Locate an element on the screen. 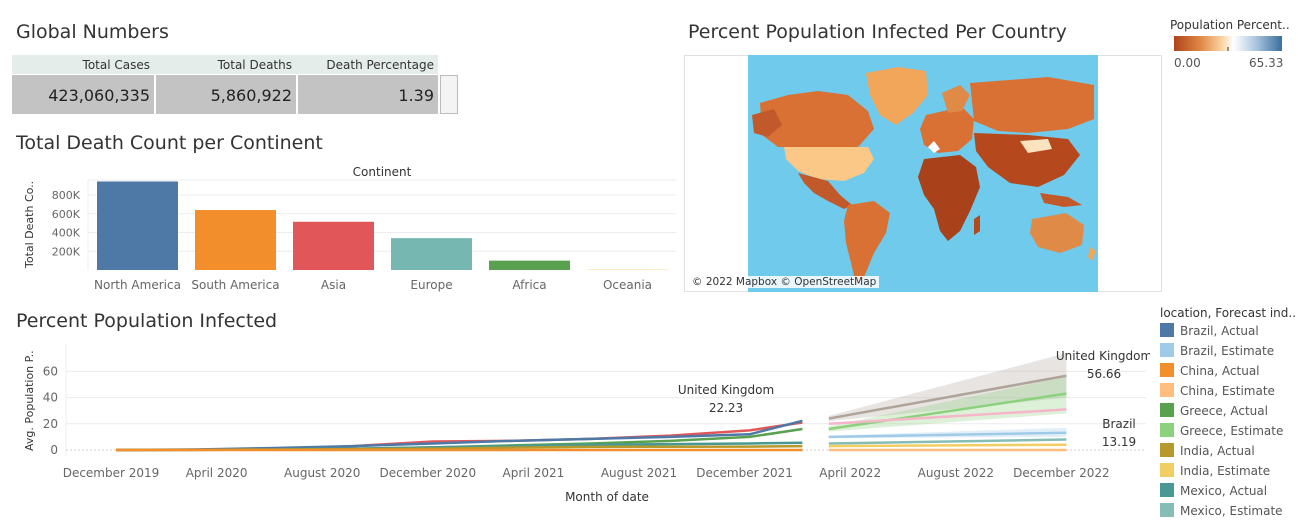  line-x-tick: December 2022 is located at coordinates (1061, 473).